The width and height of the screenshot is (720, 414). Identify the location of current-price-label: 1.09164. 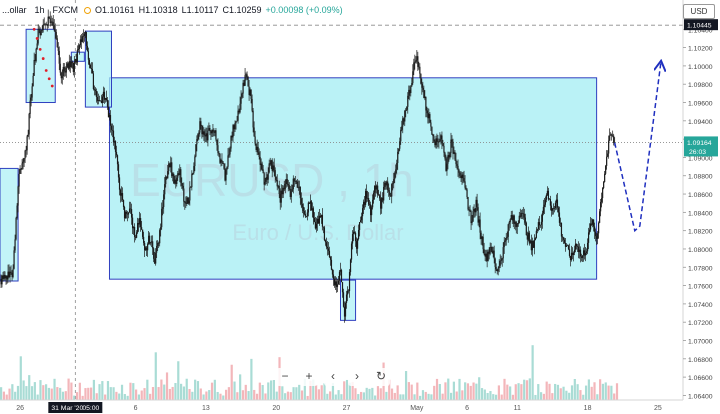
(699, 143).